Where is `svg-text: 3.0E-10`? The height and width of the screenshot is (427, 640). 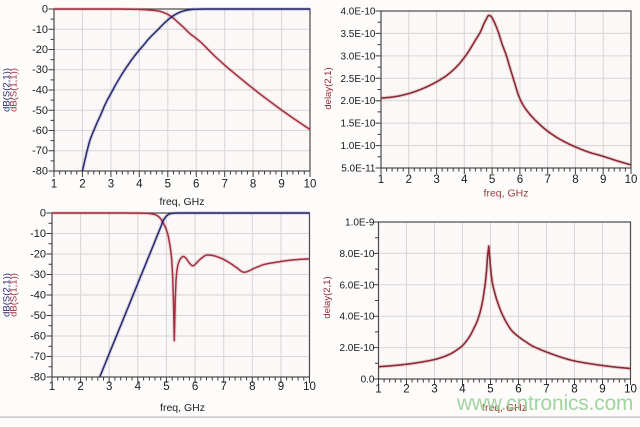 svg-text: 3.0E-10 is located at coordinates (357, 56).